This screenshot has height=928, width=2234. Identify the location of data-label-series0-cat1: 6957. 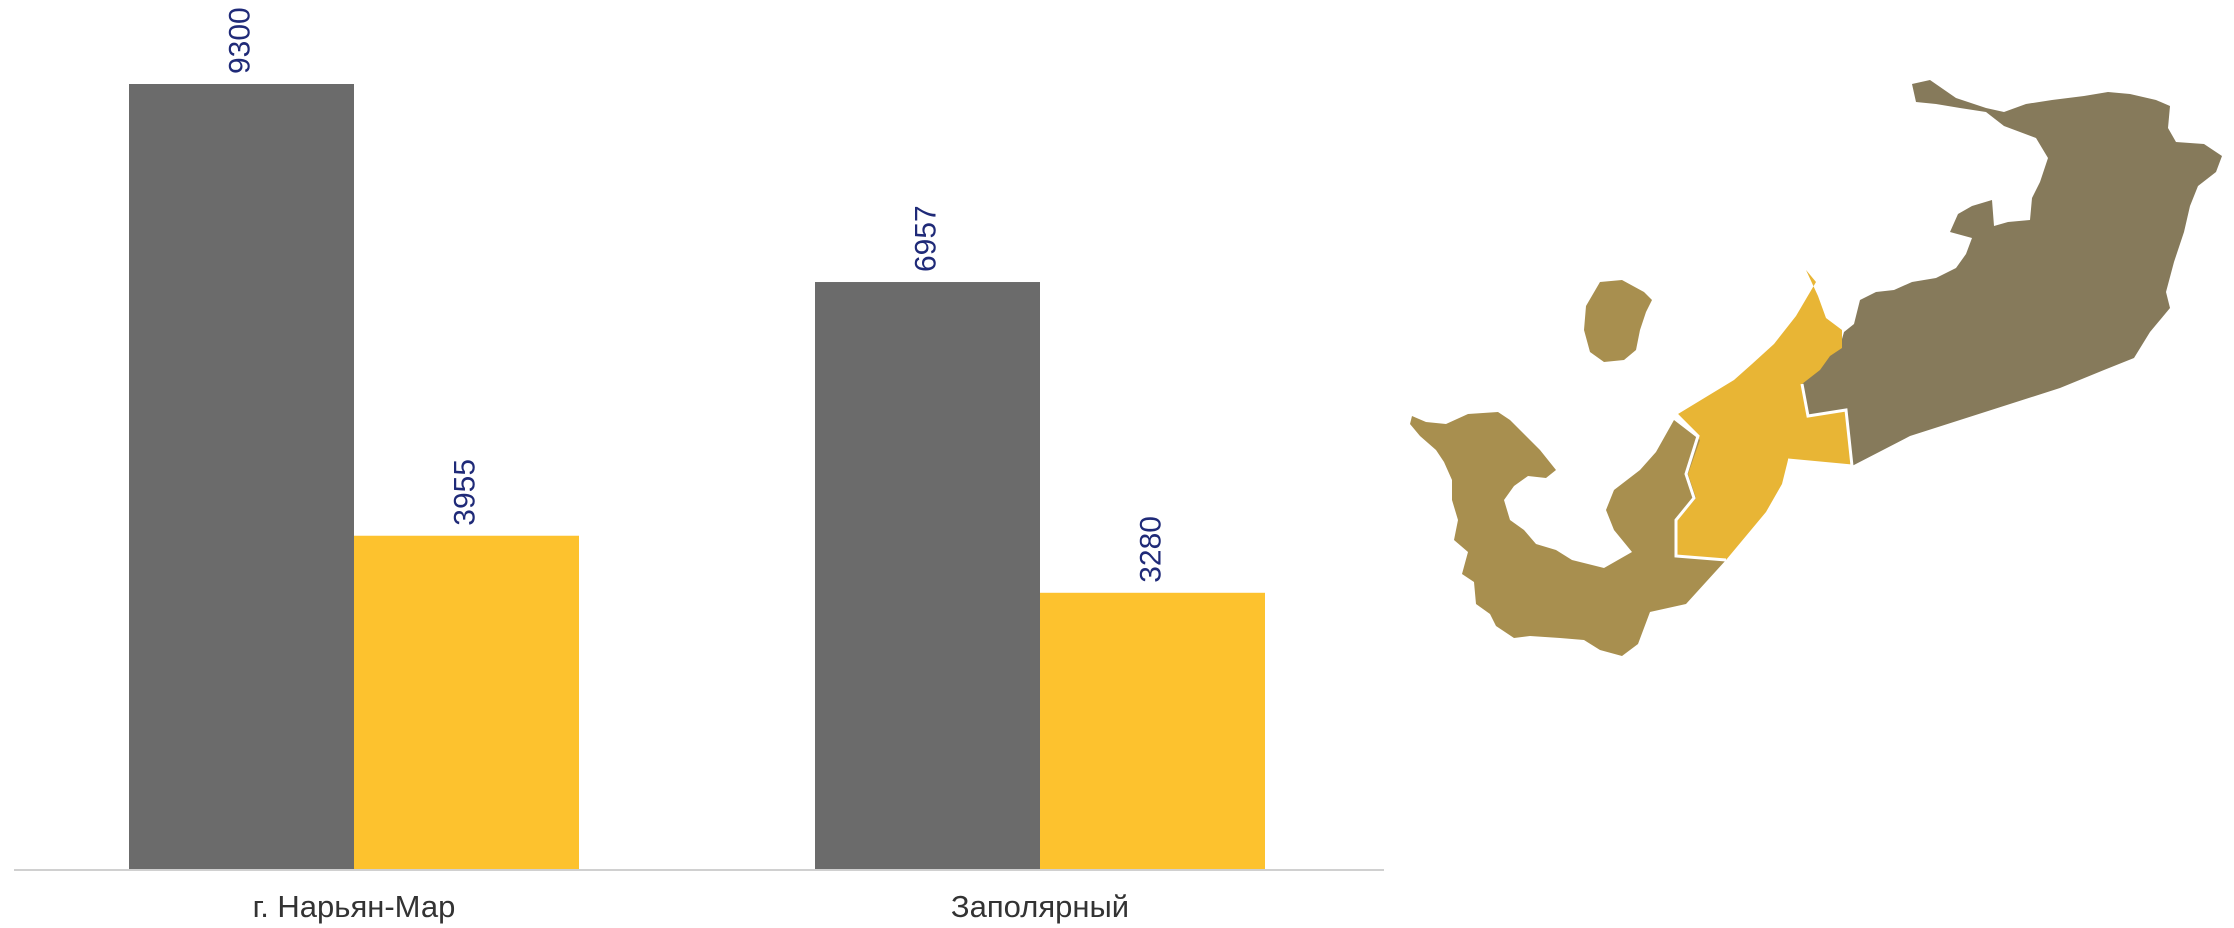
(925, 238).